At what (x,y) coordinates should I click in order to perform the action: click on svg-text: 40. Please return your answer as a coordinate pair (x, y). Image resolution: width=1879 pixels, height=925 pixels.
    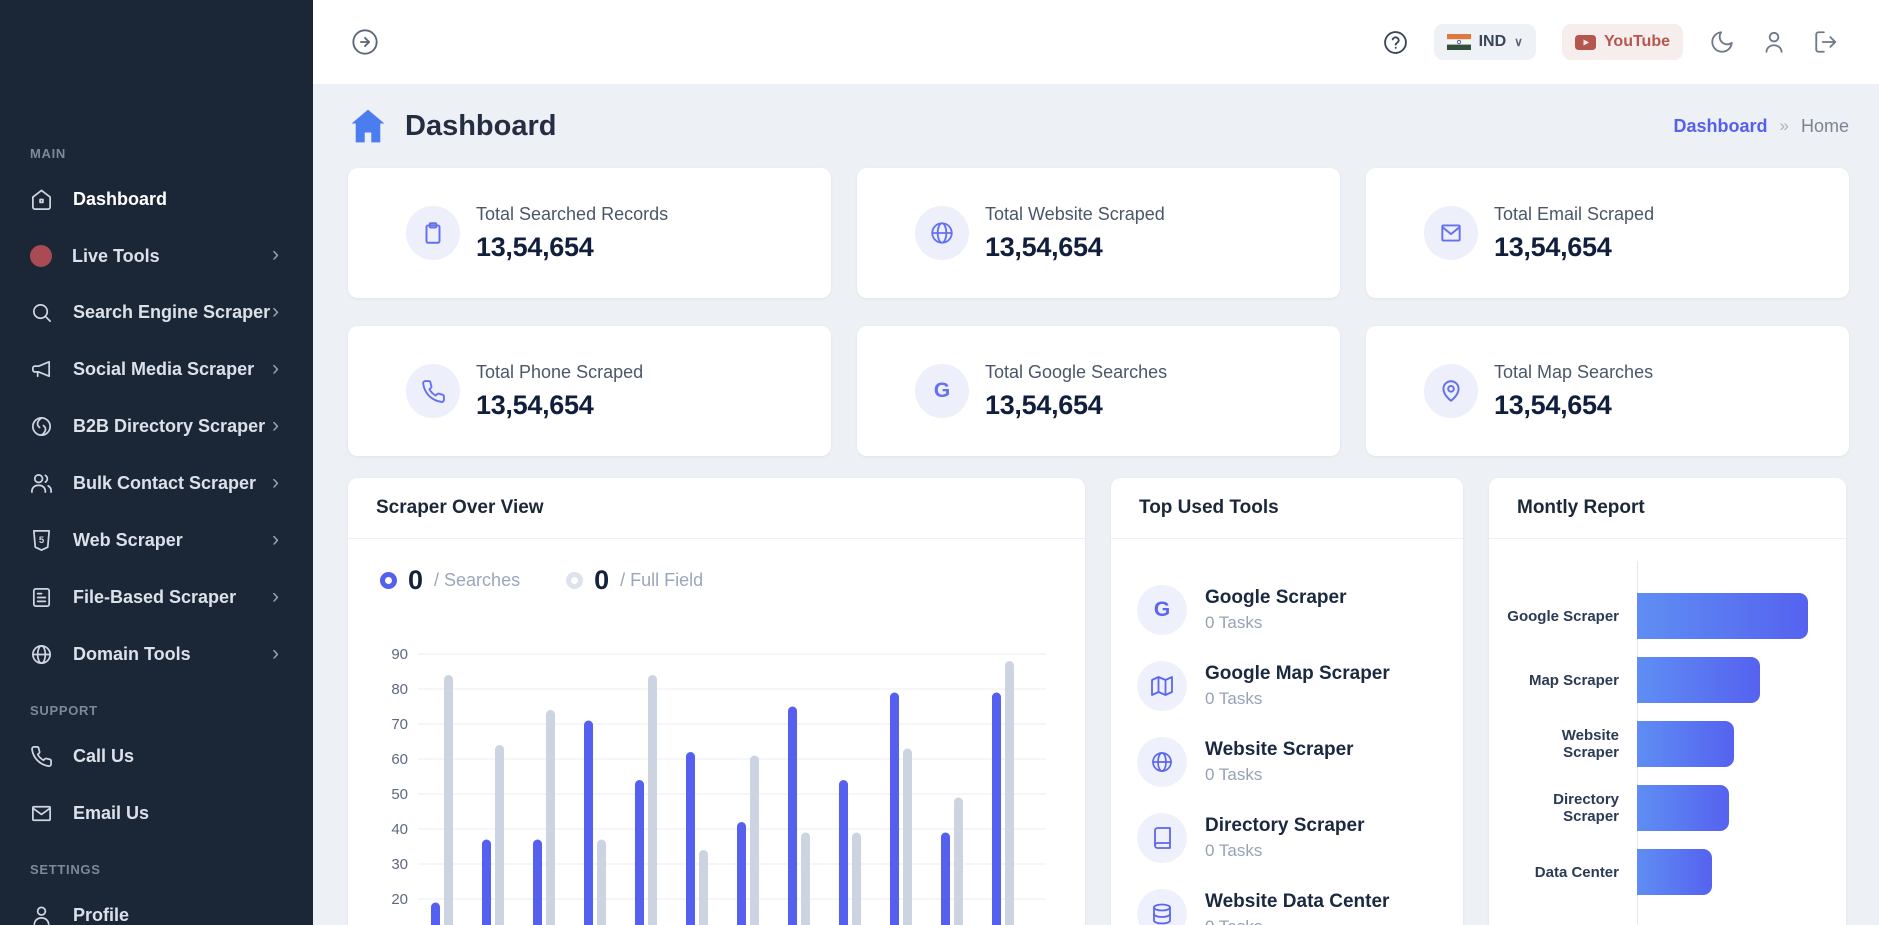
    Looking at the image, I should click on (399, 829).